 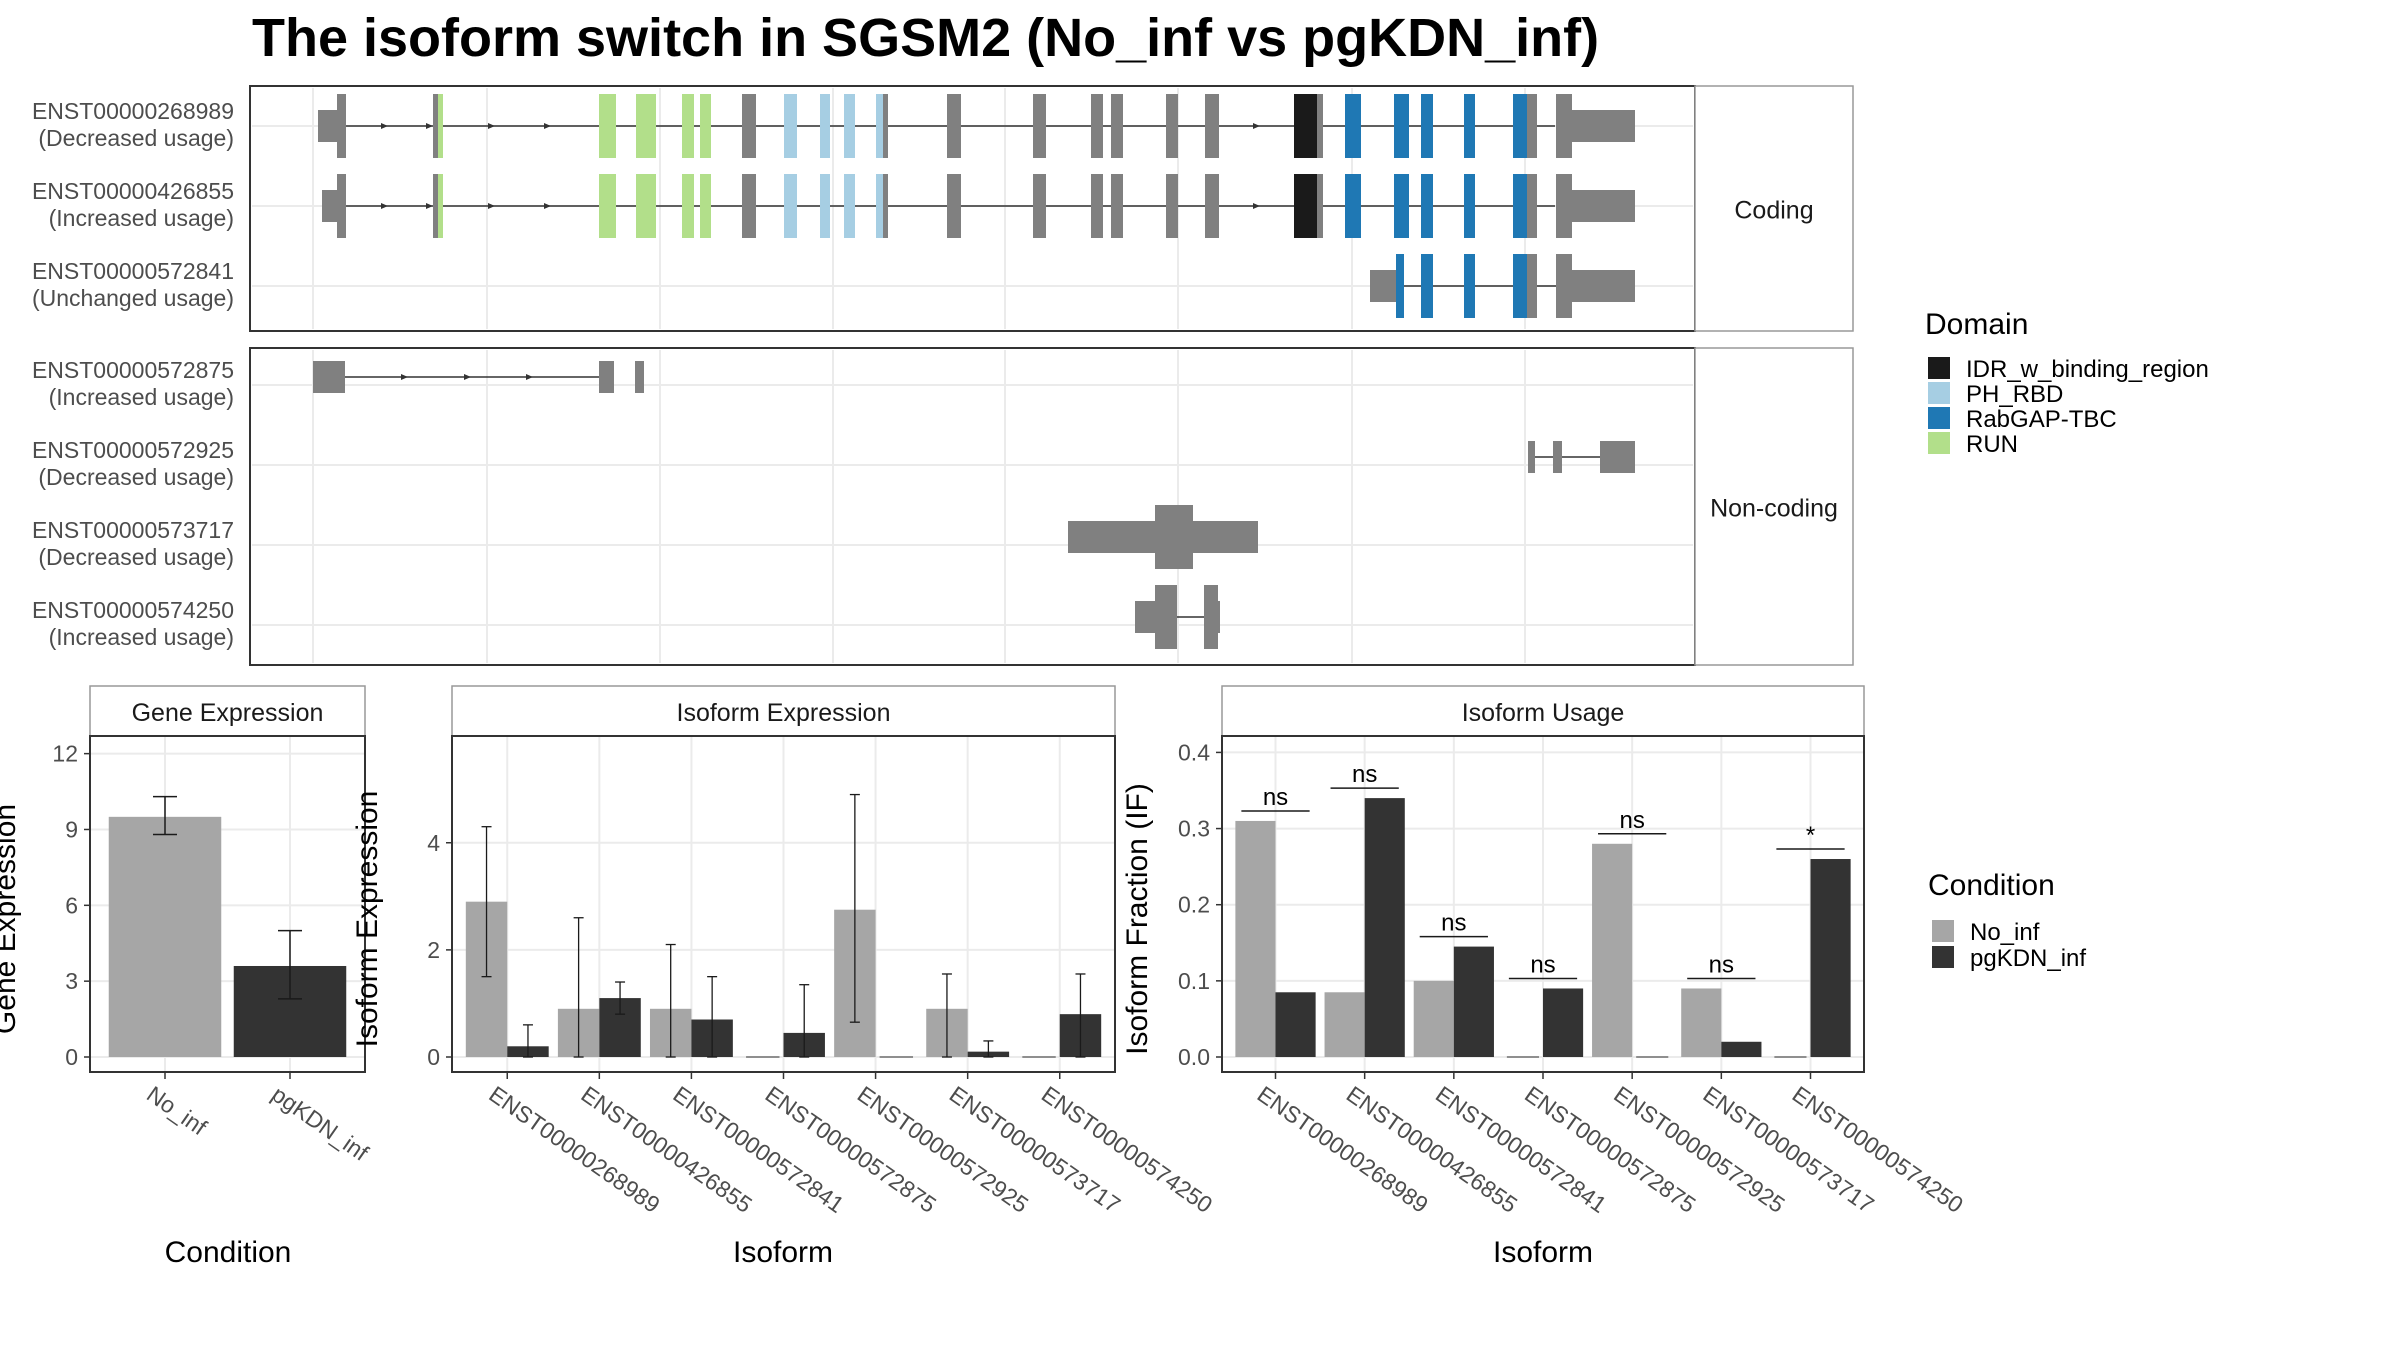 What do you see at coordinates (133, 298) in the screenshot?
I see `transcript-usage-label: (Unchanged usage)` at bounding box center [133, 298].